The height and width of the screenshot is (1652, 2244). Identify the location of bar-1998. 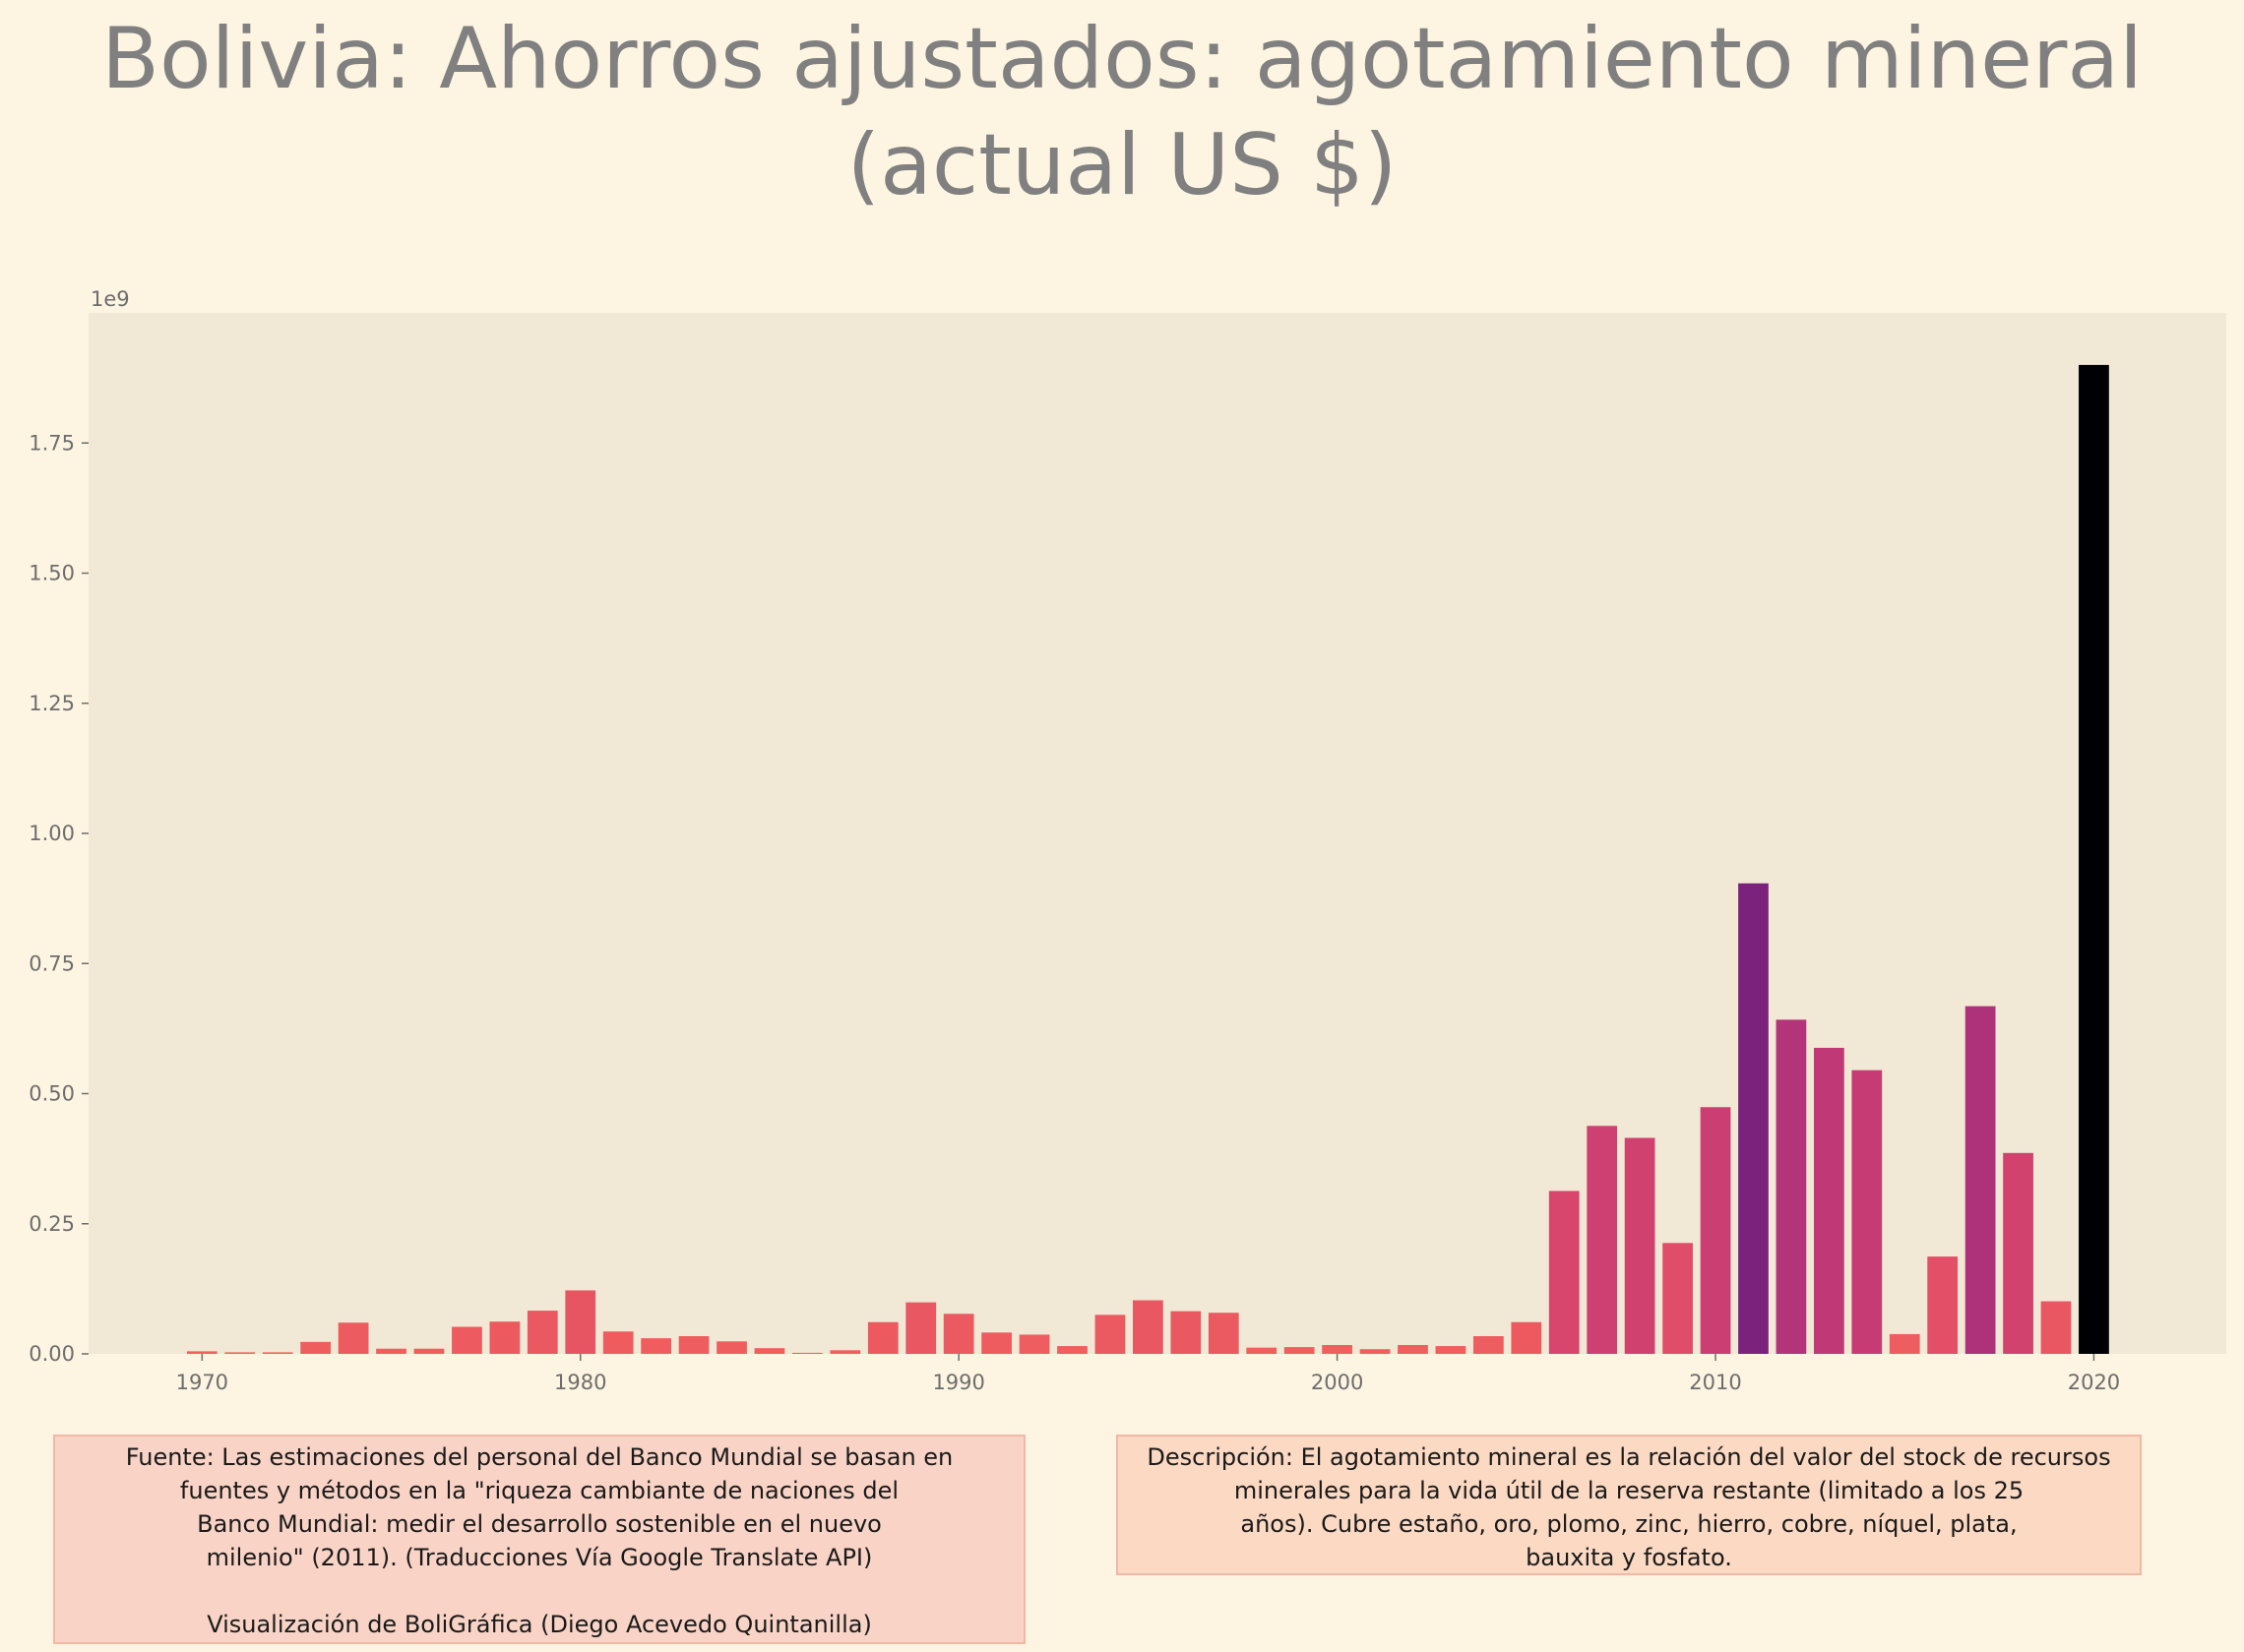
(1262, 1350).